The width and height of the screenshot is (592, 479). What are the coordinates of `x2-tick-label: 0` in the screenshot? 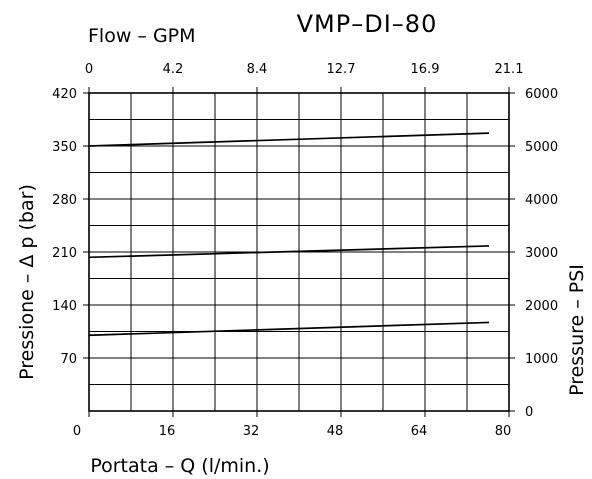 It's located at (89, 69).